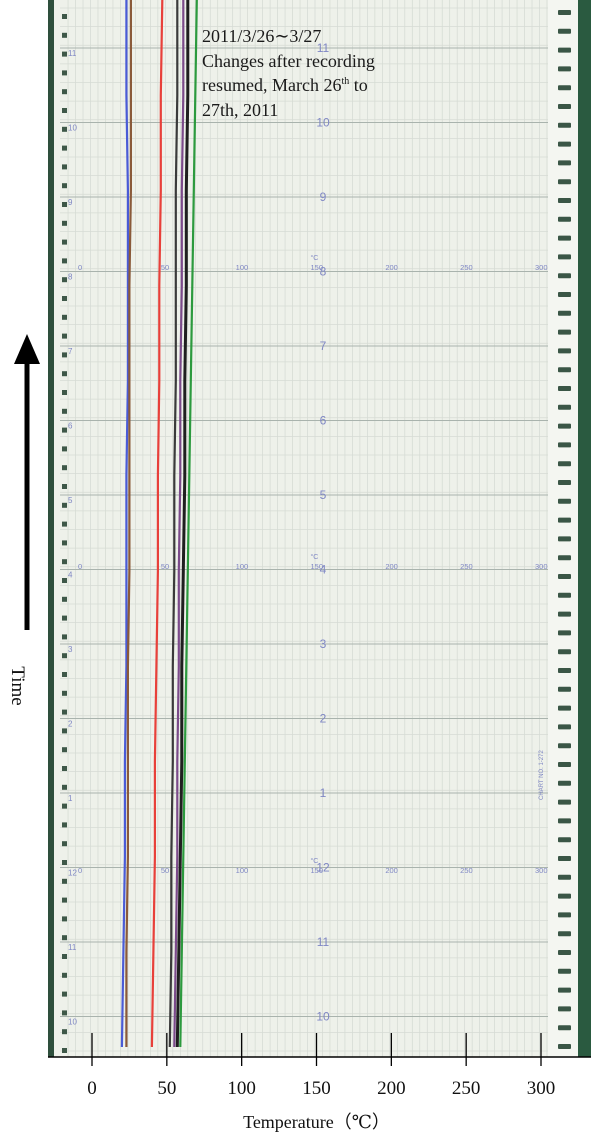 Image resolution: width=591 pixels, height=1142 pixels. Describe the element at coordinates (541, 1088) in the screenshot. I see `x-tick-label: 300` at that location.